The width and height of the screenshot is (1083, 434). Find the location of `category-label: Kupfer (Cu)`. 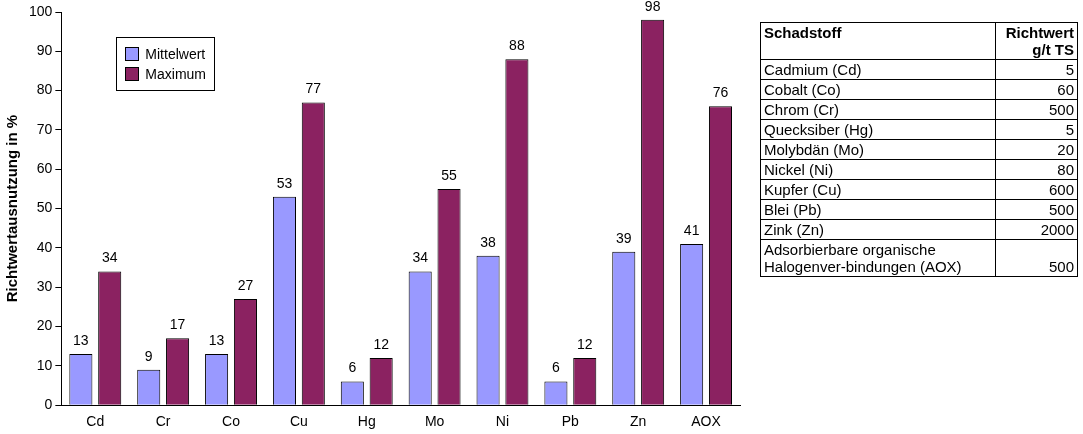

category-label: Kupfer (Cu) is located at coordinates (878, 189).